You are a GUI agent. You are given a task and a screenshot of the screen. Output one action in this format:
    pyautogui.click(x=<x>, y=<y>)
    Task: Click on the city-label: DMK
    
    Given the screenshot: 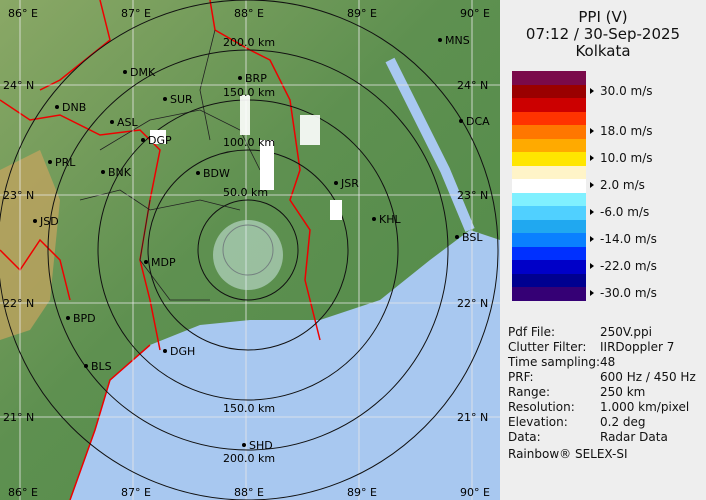 What is the action you would take?
    pyautogui.click(x=143, y=72)
    